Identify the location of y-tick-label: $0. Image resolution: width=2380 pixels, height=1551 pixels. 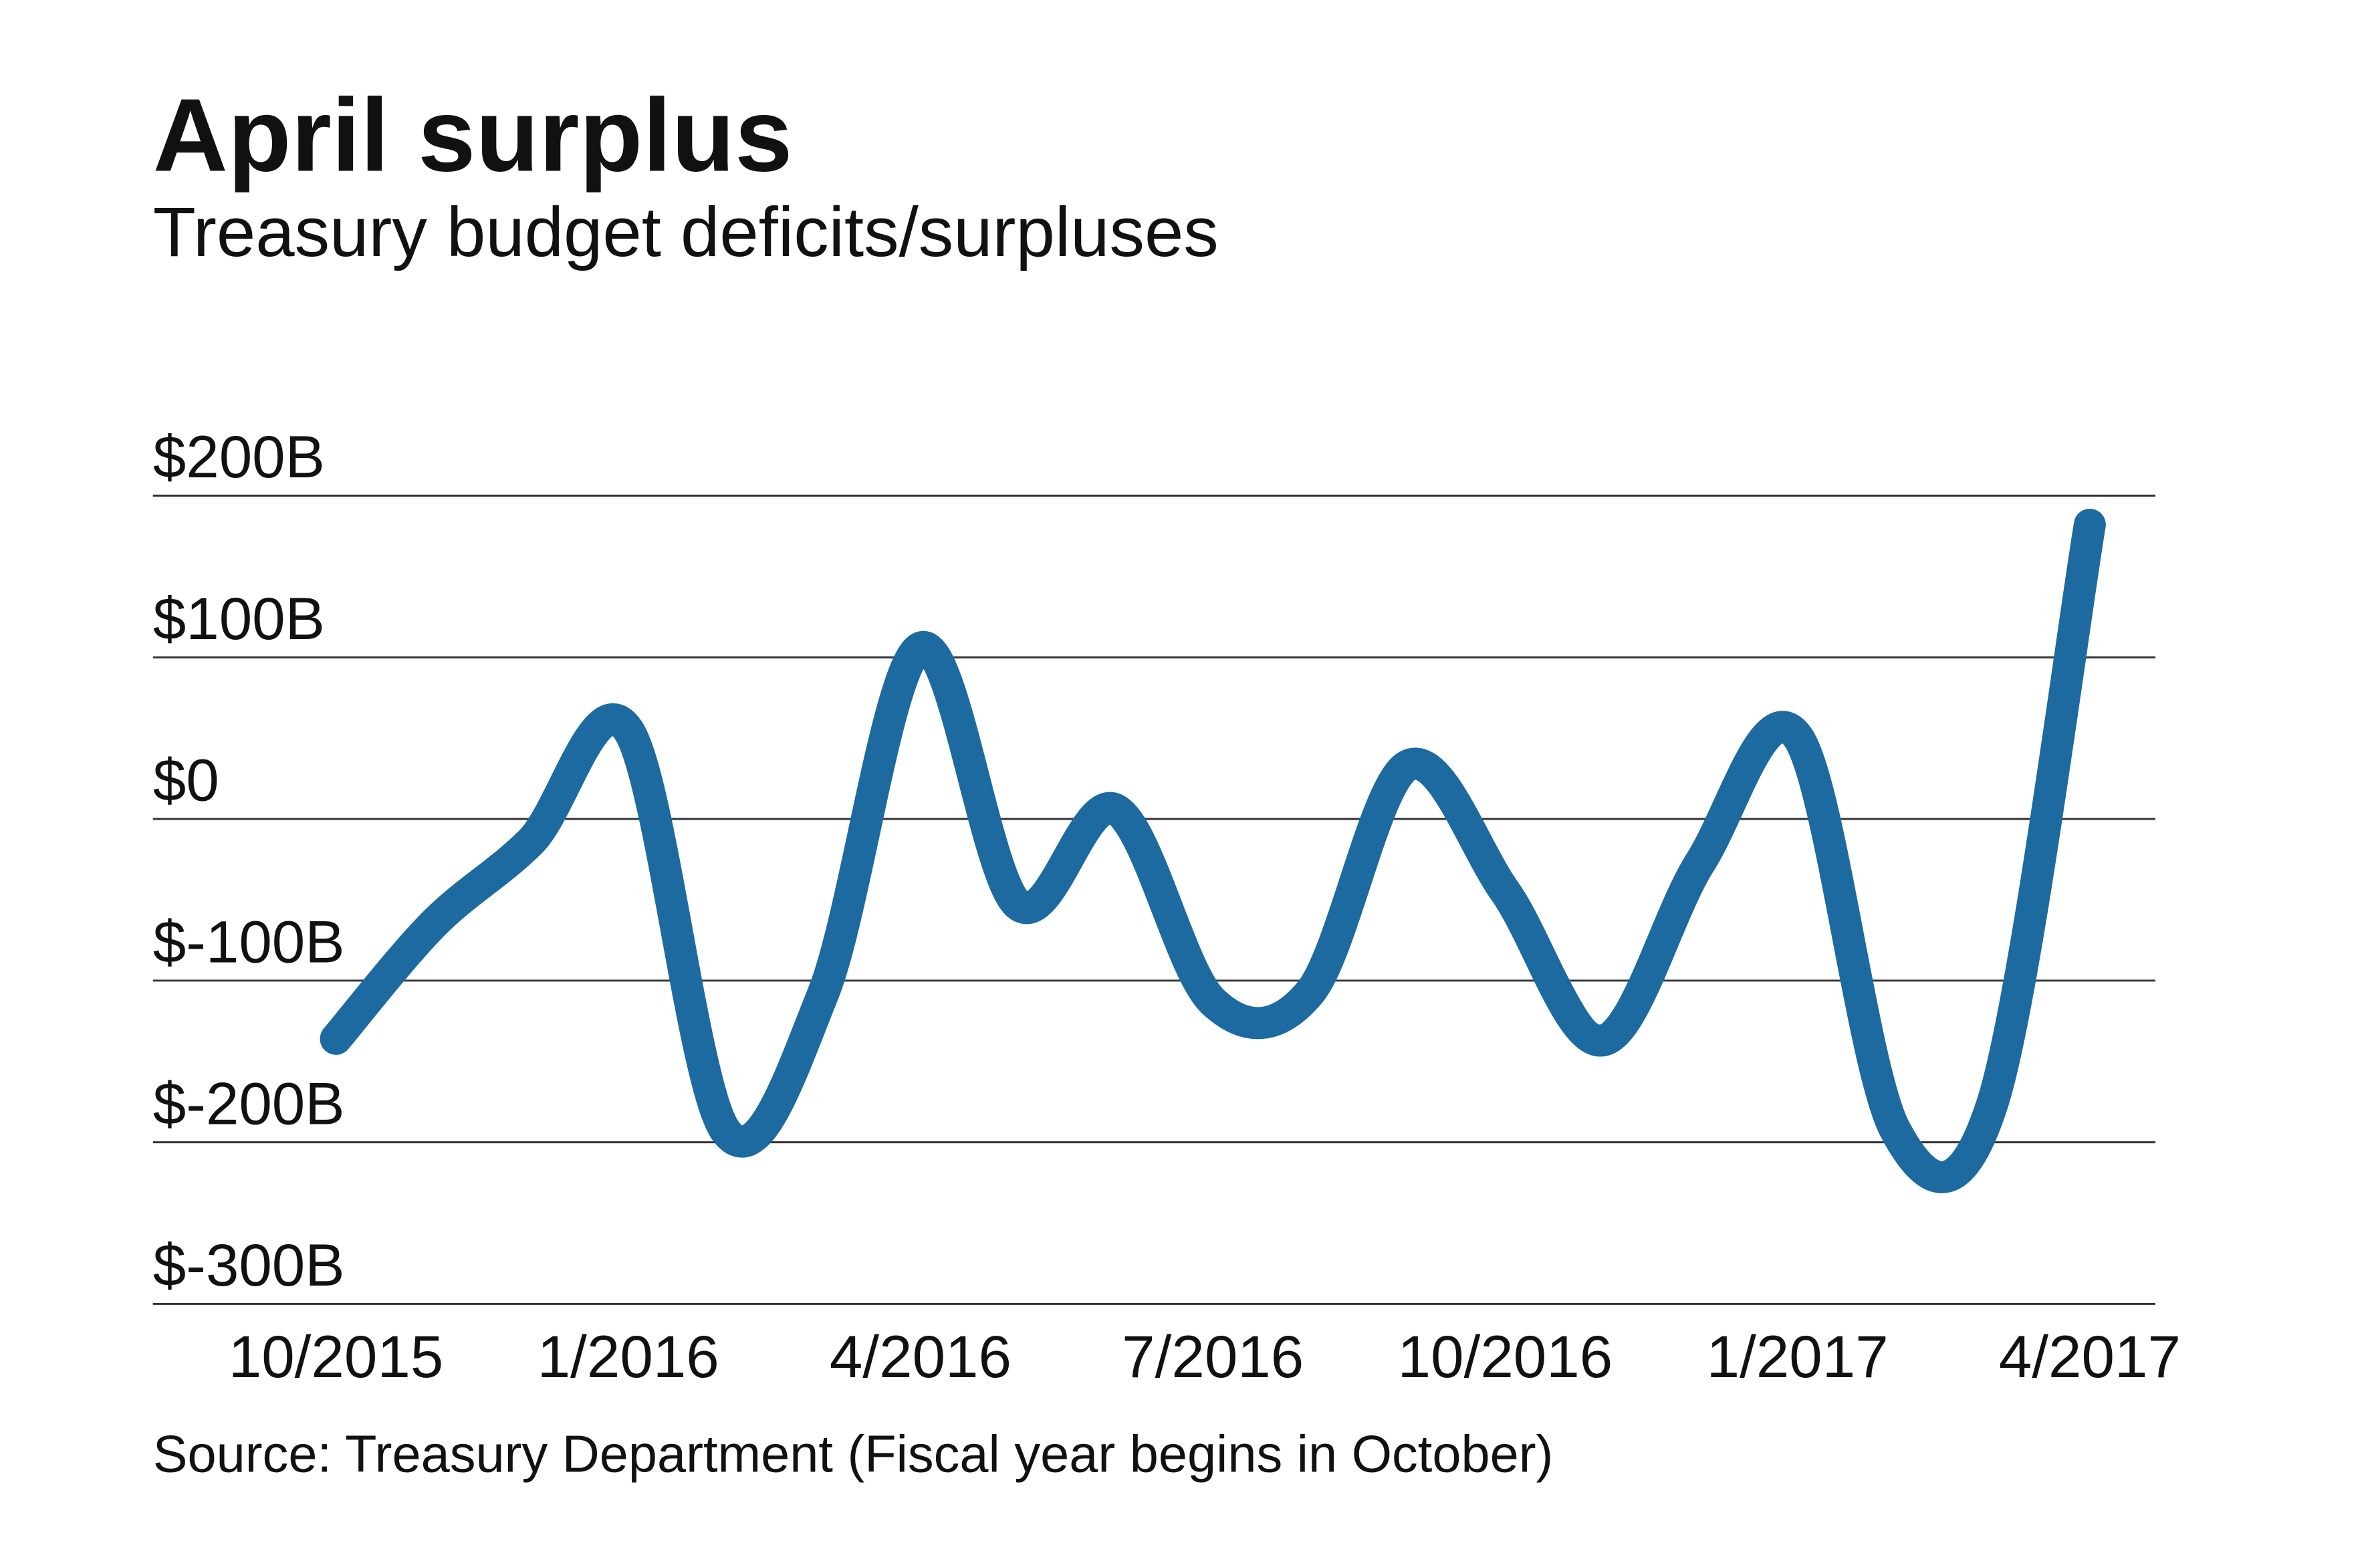
(186, 780).